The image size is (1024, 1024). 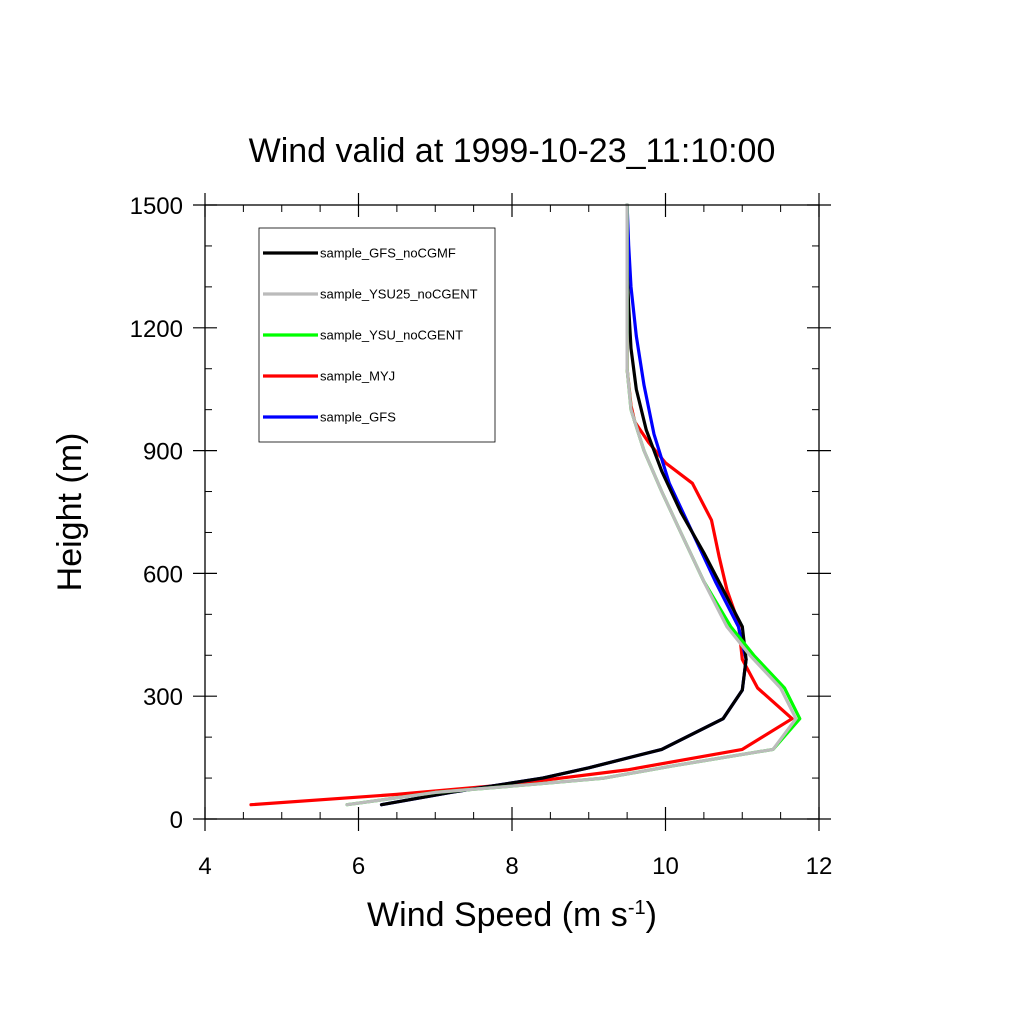 I want to click on chart-title: Wind valid at 1999-10-23_11:10:00, so click(x=512, y=151).